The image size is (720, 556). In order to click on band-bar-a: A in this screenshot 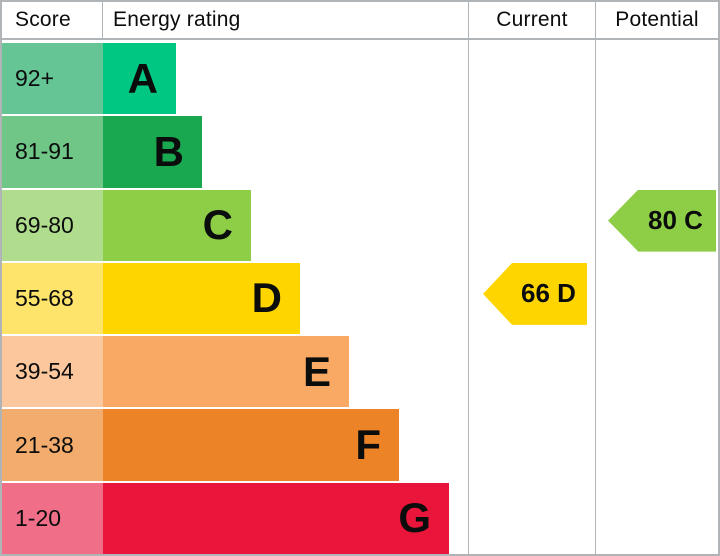, I will do `click(139, 79)`.